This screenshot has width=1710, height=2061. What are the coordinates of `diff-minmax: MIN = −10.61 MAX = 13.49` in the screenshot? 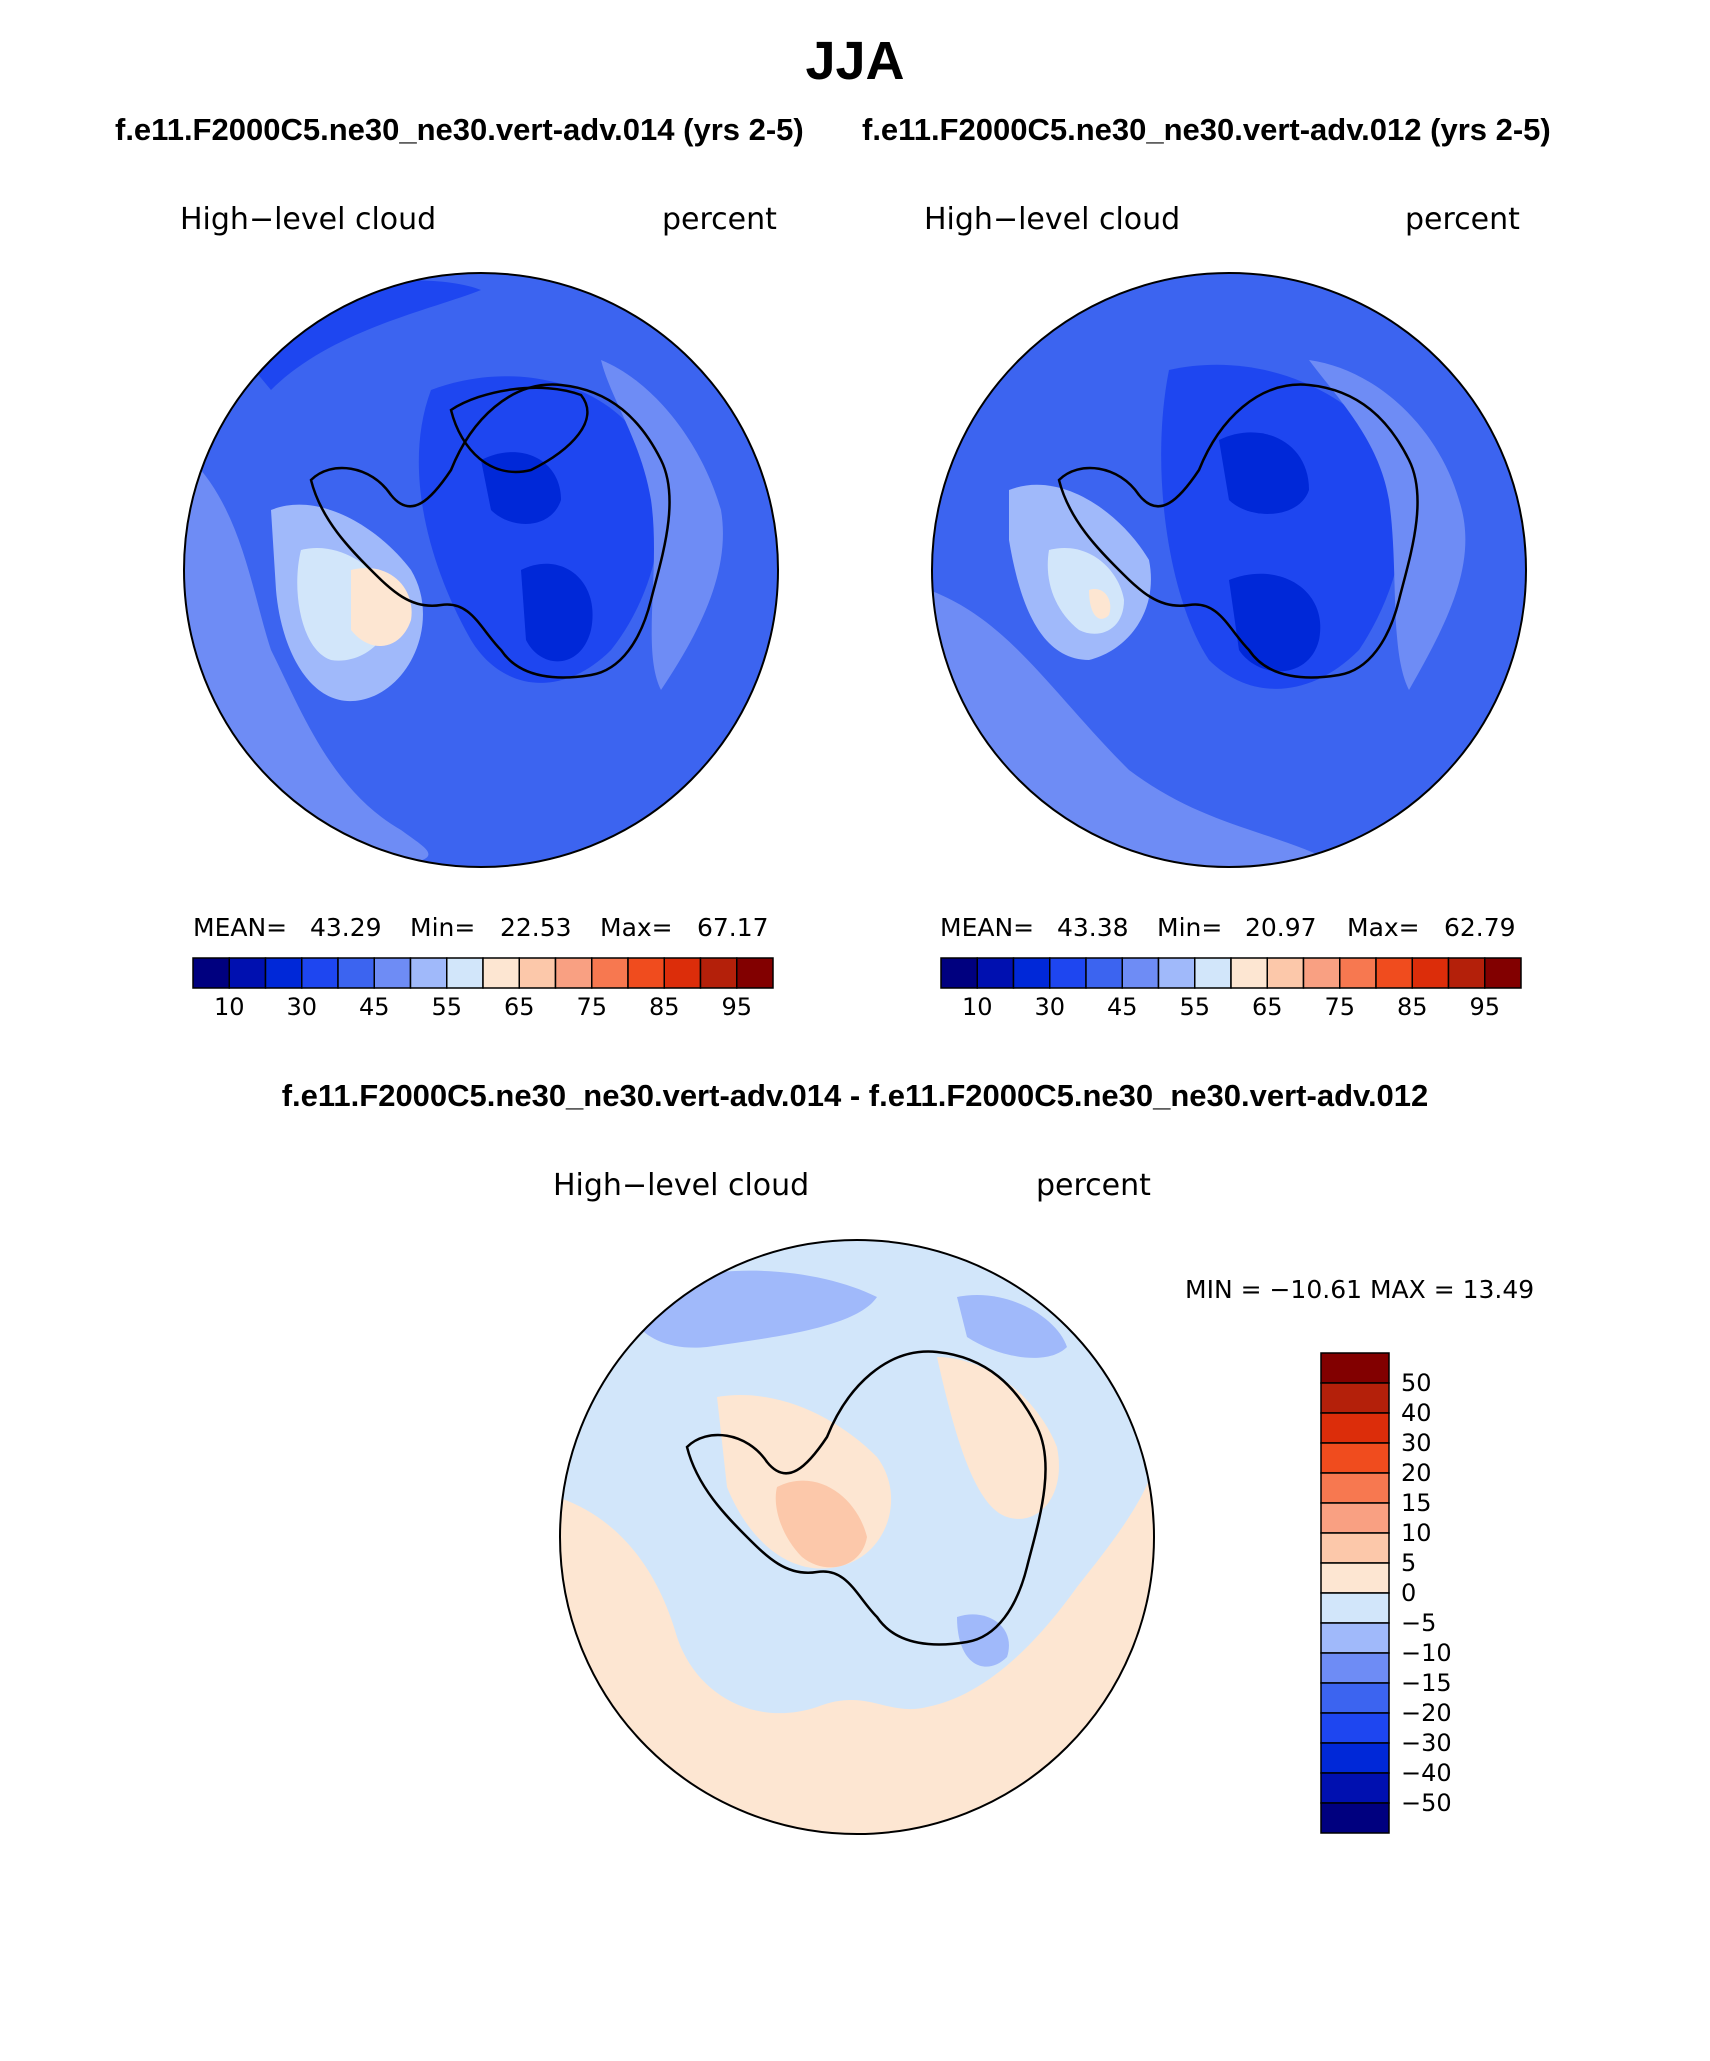 It's located at (1360, 1289).